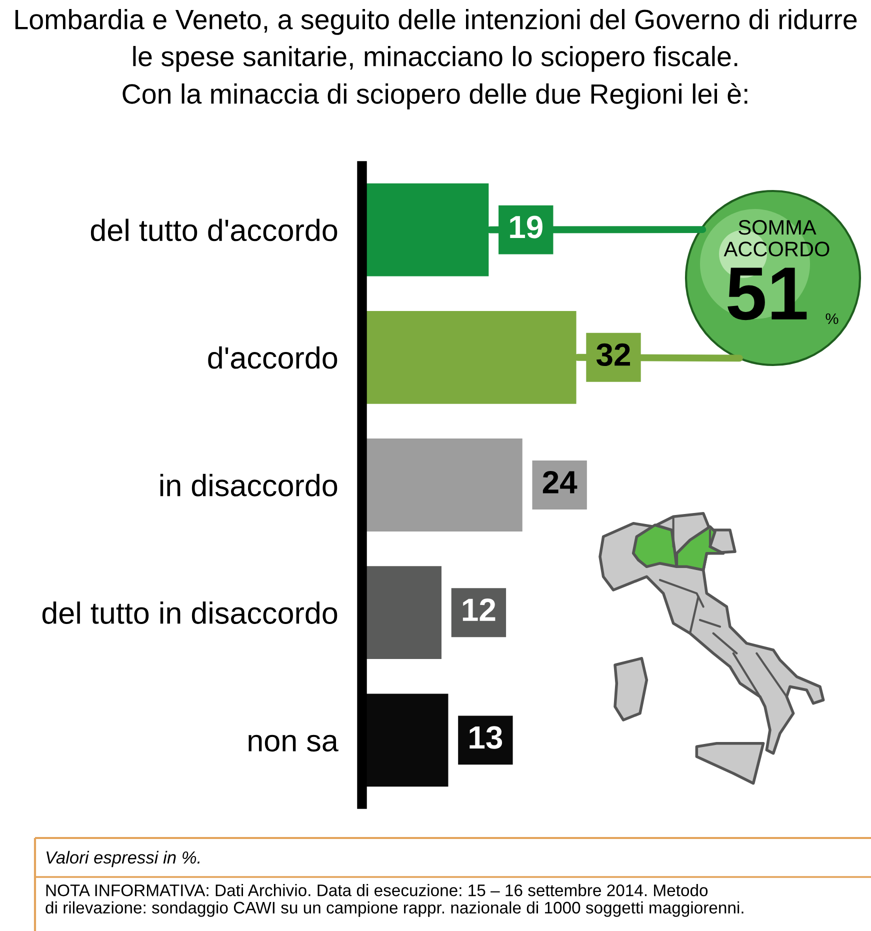 Image resolution: width=871 pixels, height=931 pixels. I want to click on data-label: 19, so click(526, 227).